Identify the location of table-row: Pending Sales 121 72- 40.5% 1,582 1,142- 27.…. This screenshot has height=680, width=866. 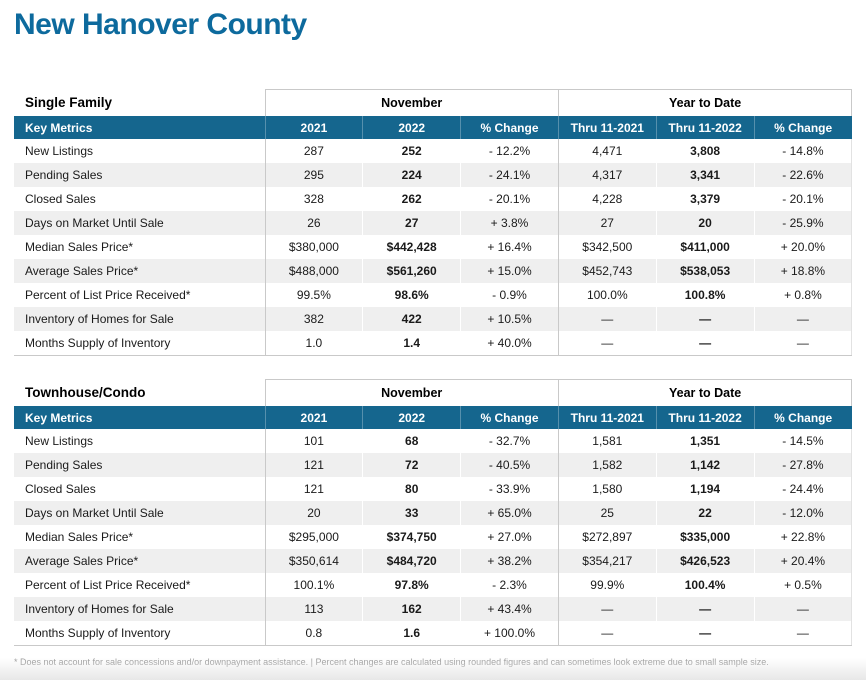
(433, 465).